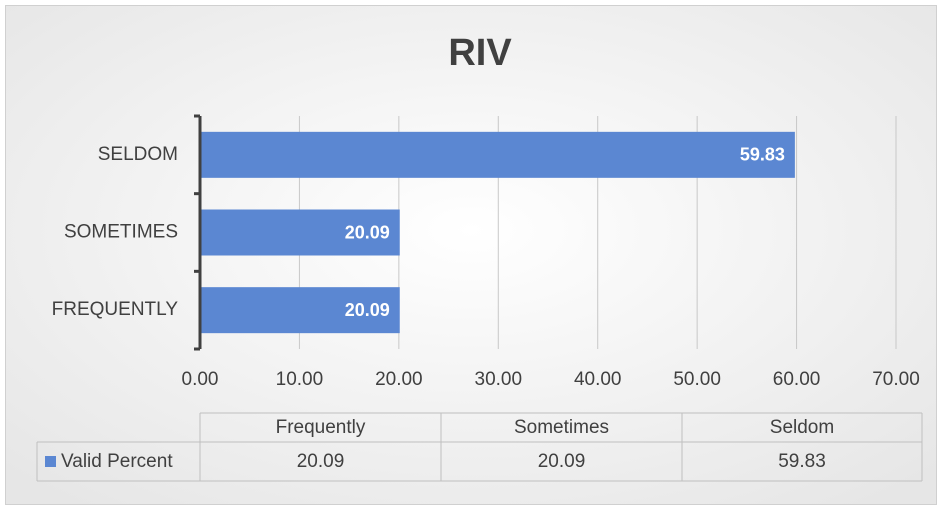 This screenshot has height=514, width=942. What do you see at coordinates (802, 461) in the screenshot?
I see `table-value: 59.83` at bounding box center [802, 461].